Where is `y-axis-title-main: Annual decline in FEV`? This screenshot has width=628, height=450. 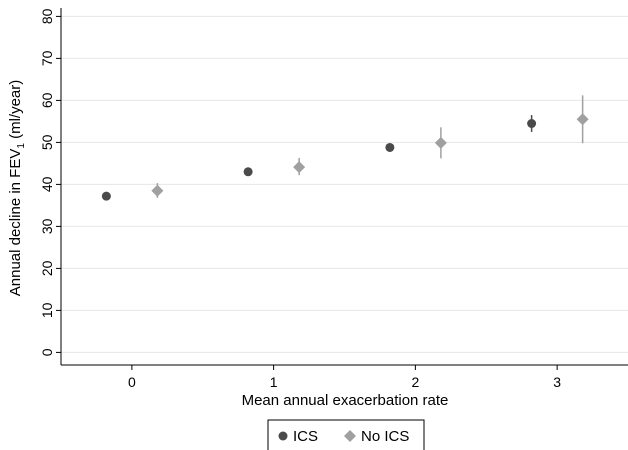 y-axis-title-main: Annual decline in FEV is located at coordinates (15, 223).